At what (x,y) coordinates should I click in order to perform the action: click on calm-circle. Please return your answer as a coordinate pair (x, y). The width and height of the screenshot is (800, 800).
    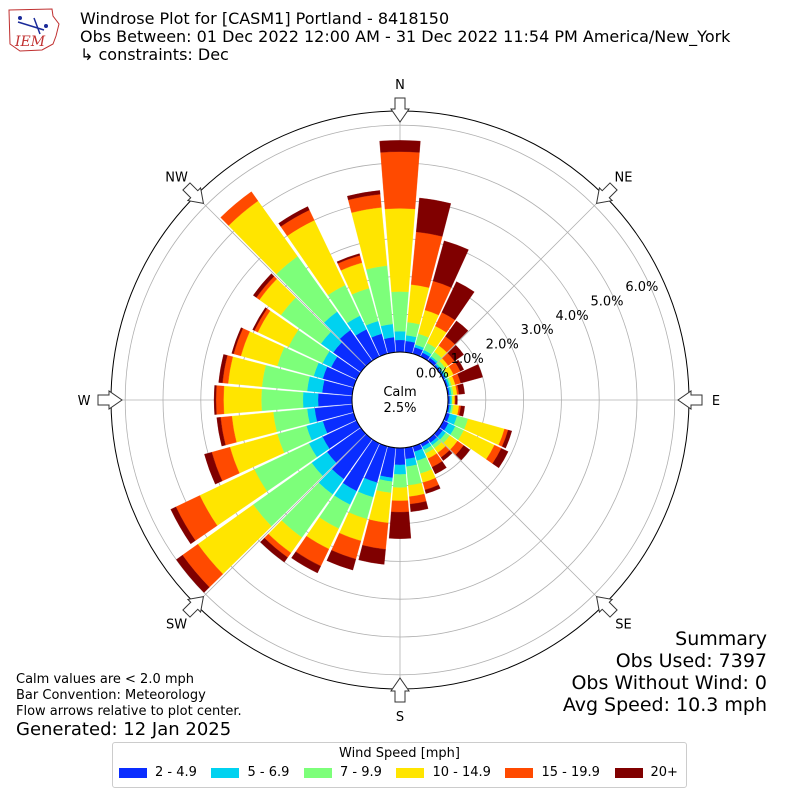
    Looking at the image, I should click on (400, 400).